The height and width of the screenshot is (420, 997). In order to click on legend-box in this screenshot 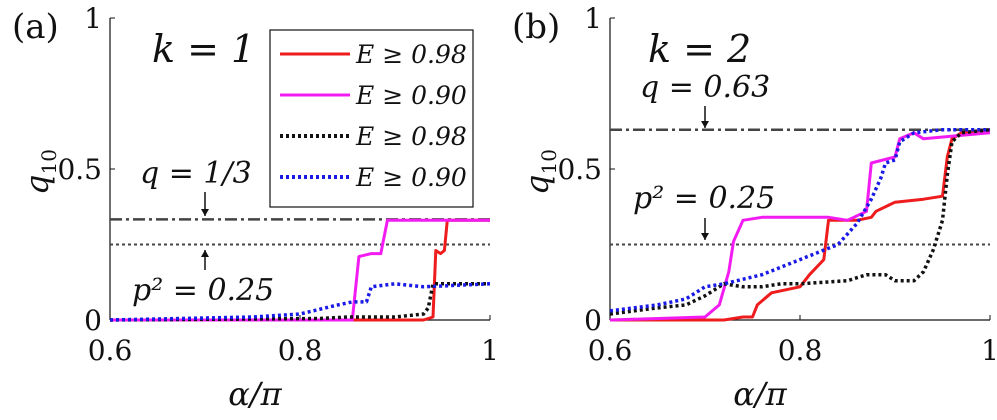, I will do `click(371, 118)`.